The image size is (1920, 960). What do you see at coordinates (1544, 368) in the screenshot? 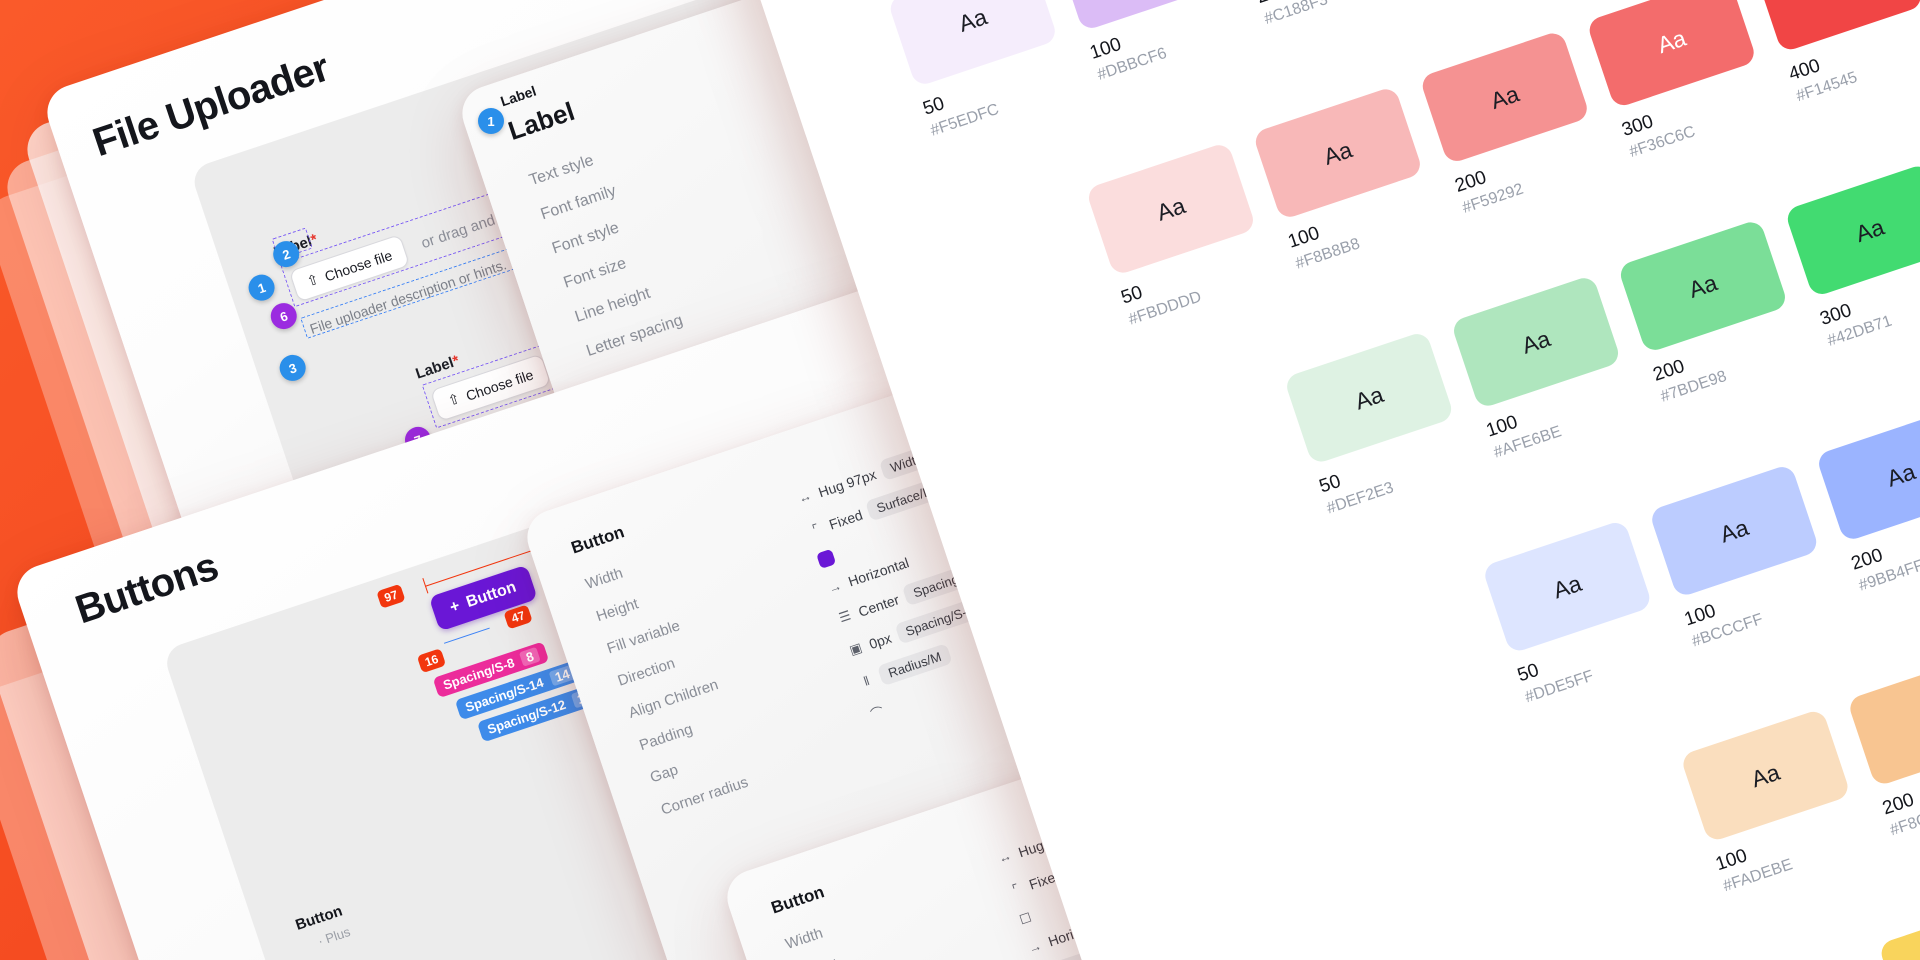
I see `color-swatch-cell: Aa 100 #AFE6BE` at bounding box center [1544, 368].